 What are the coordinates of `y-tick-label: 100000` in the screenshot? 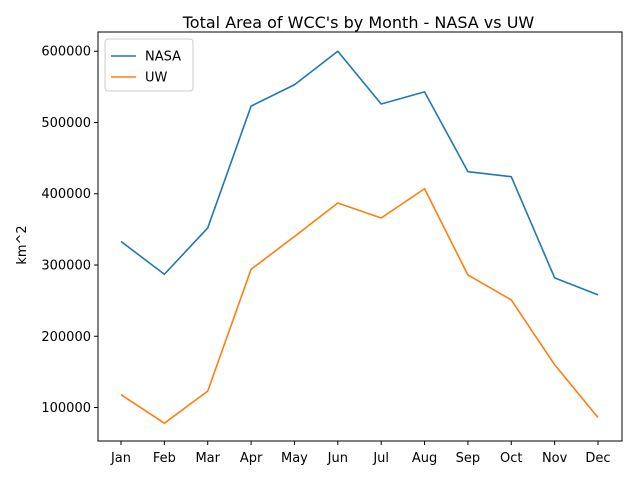 It's located at (66, 408).